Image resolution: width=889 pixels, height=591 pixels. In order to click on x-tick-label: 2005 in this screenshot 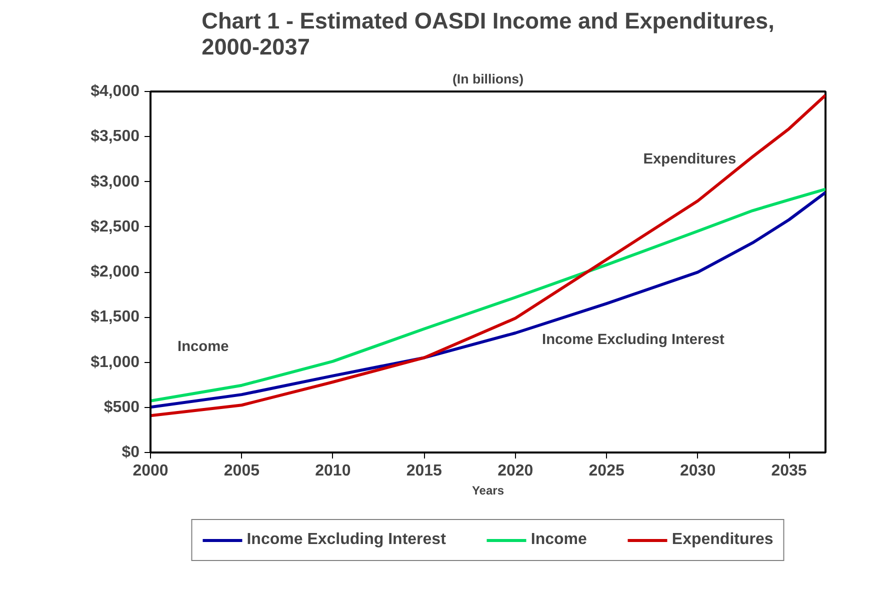, I will do `click(242, 471)`.